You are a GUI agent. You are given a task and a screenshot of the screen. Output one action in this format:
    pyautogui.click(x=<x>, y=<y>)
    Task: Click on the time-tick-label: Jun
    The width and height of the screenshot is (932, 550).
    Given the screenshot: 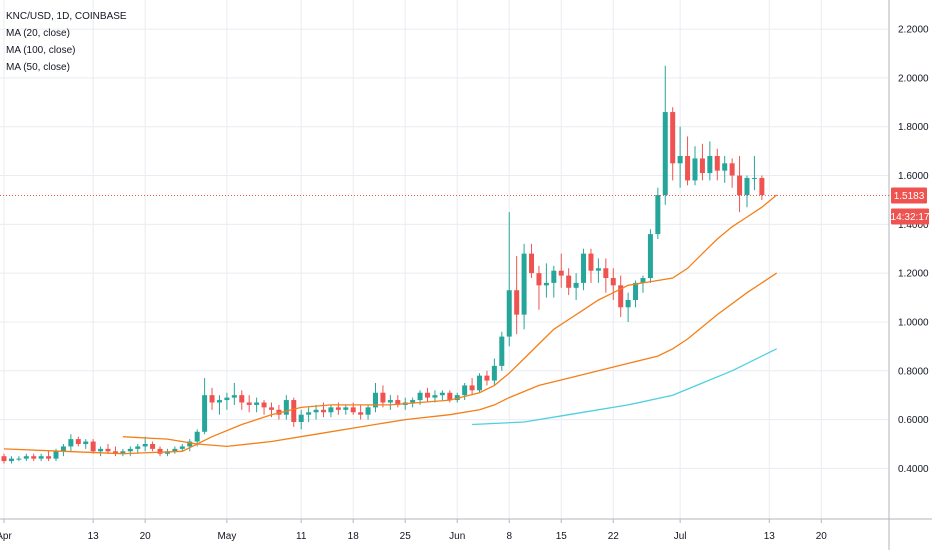 What is the action you would take?
    pyautogui.click(x=457, y=536)
    